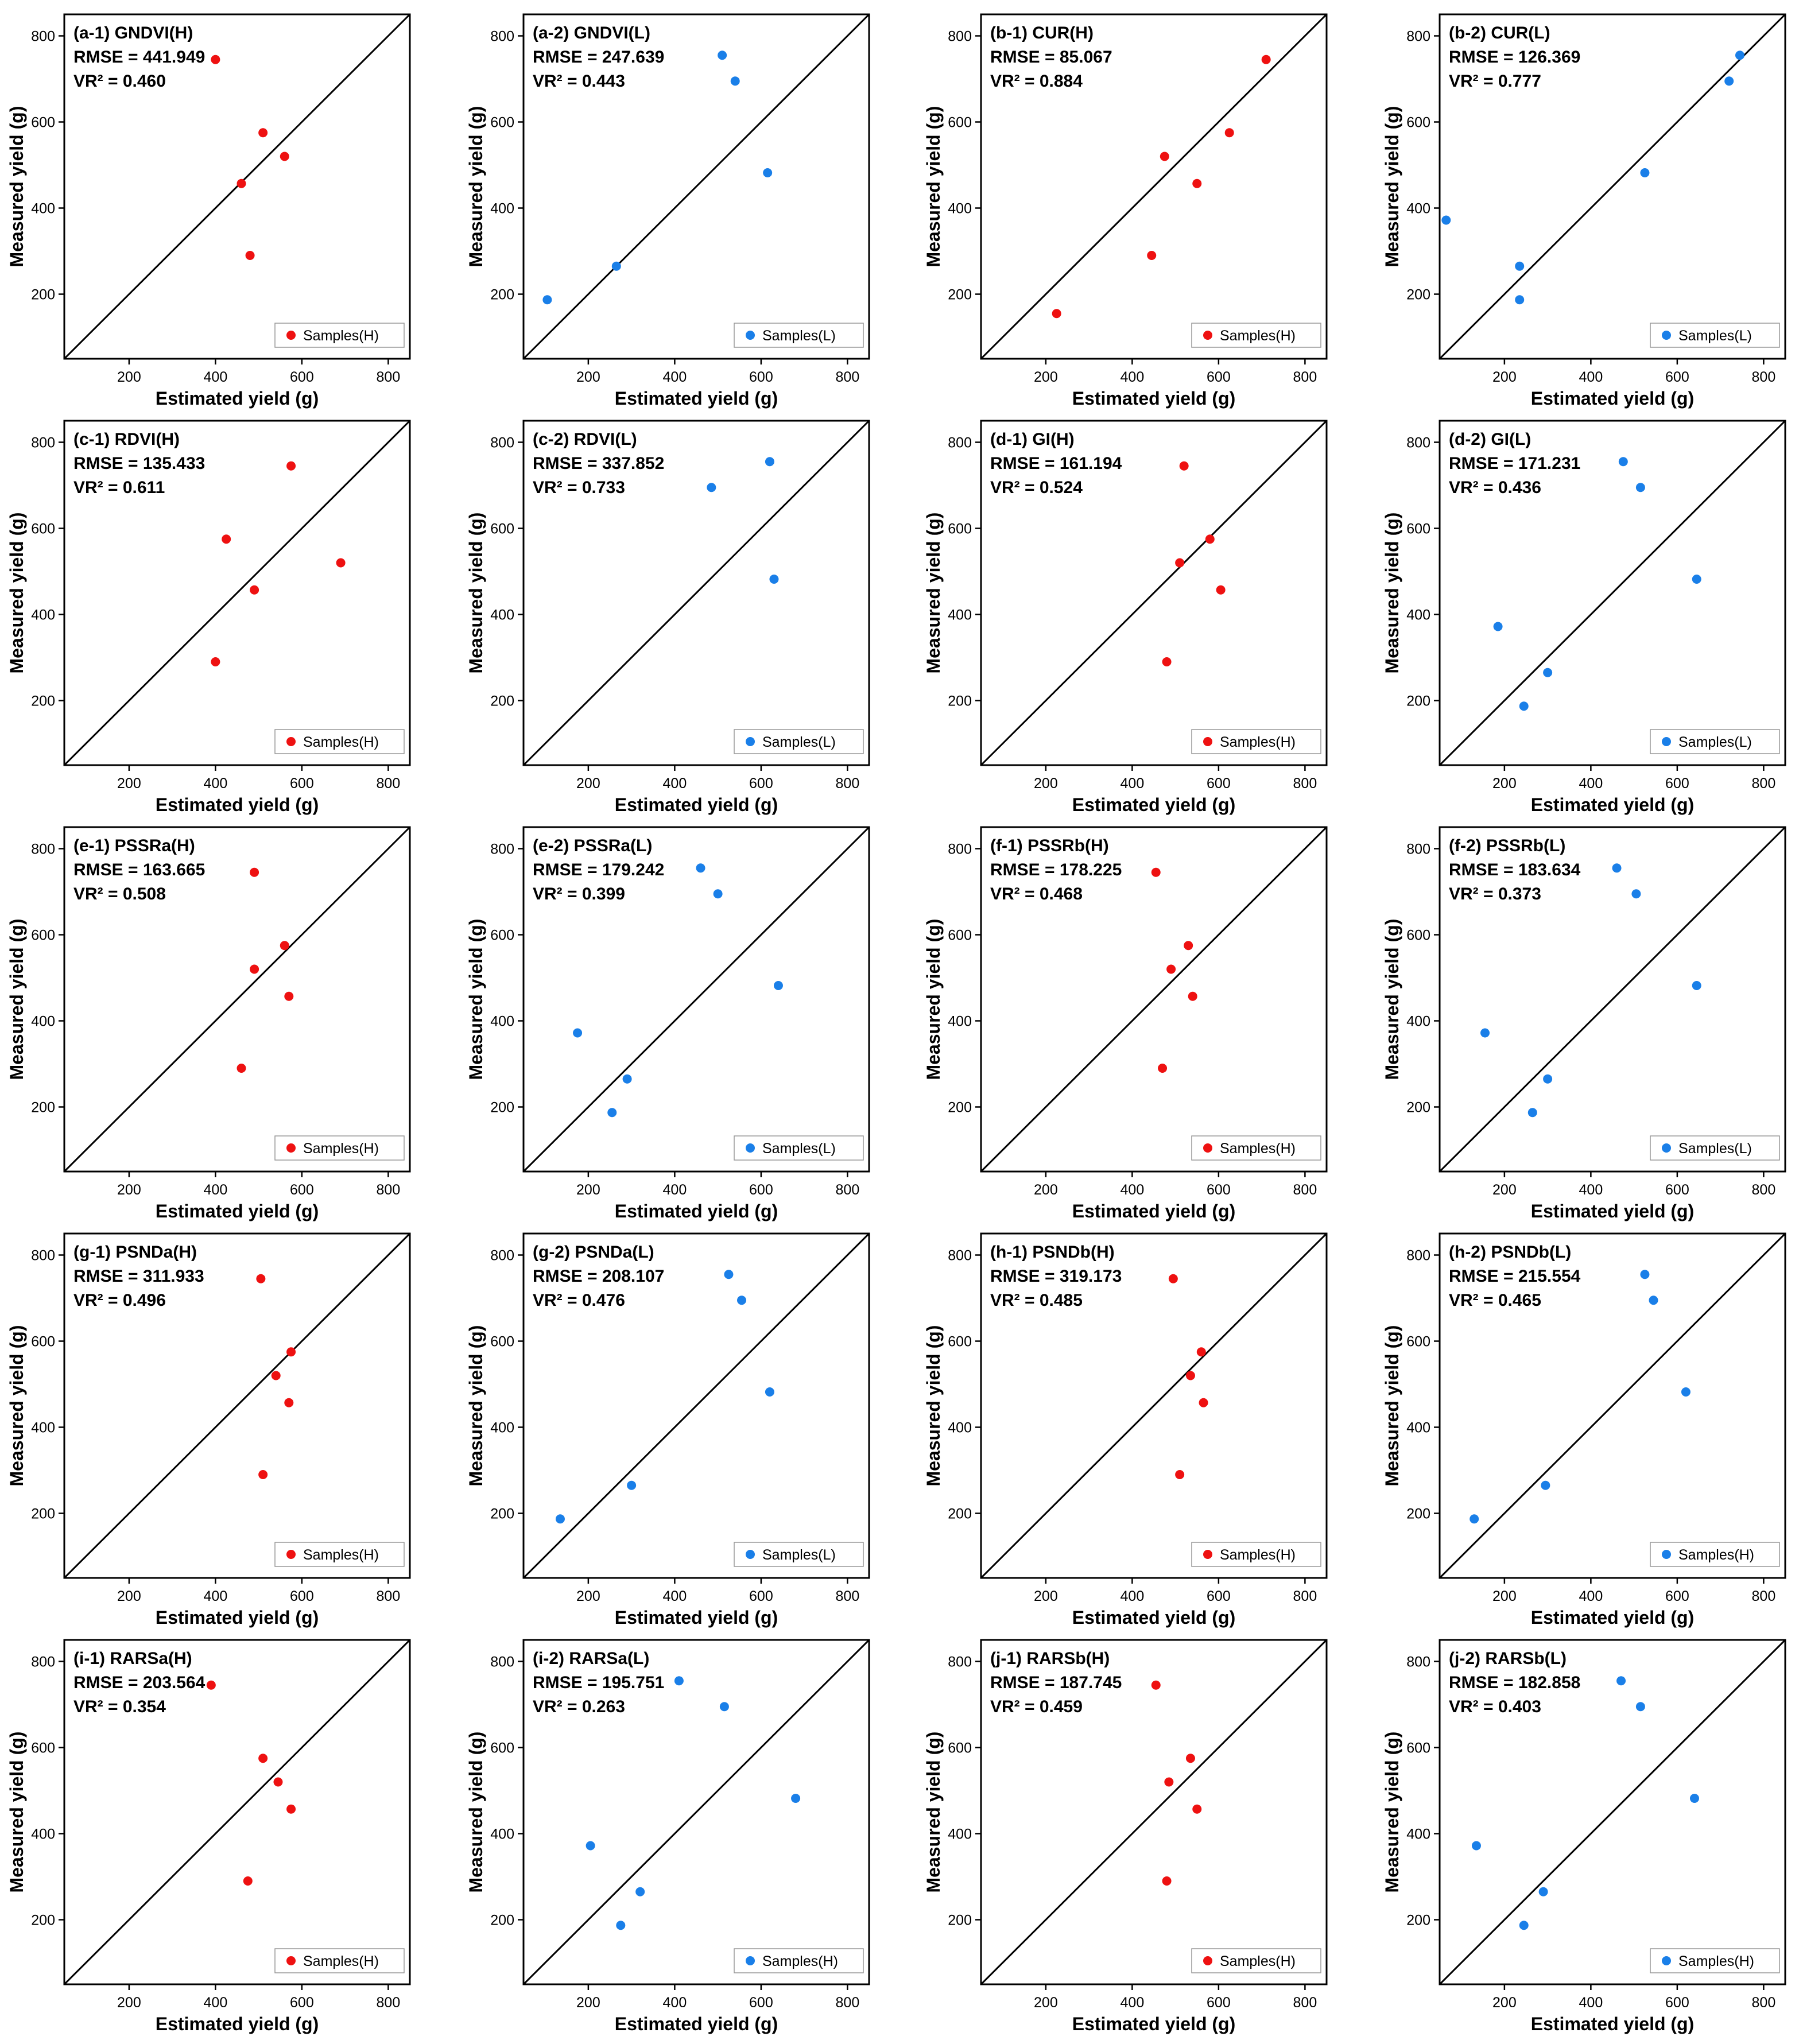  What do you see at coordinates (1515, 869) in the screenshot?
I see `rmse-text: RMSE = 183.634` at bounding box center [1515, 869].